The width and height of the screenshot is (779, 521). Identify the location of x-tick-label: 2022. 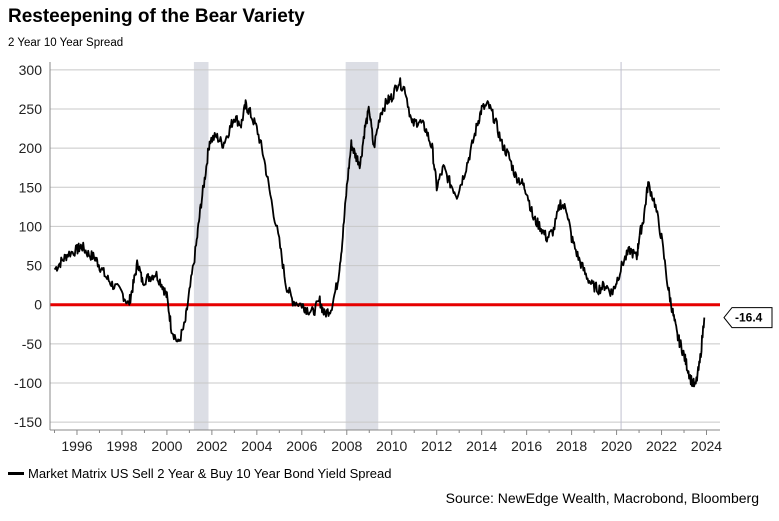
(661, 446).